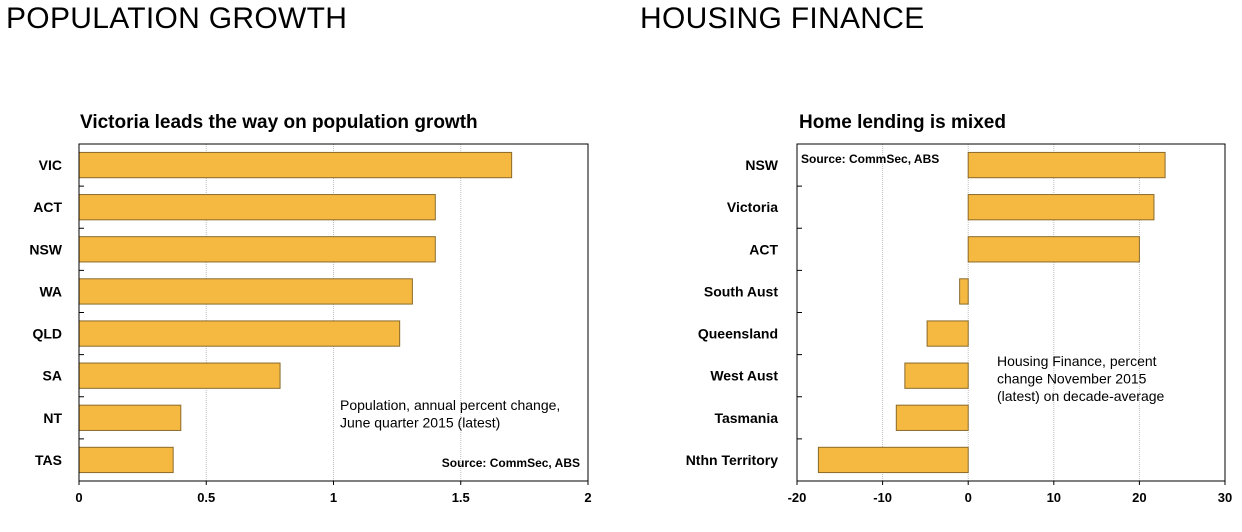 The height and width of the screenshot is (532, 1242). I want to click on x-tick-label: 1.5, so click(461, 497).